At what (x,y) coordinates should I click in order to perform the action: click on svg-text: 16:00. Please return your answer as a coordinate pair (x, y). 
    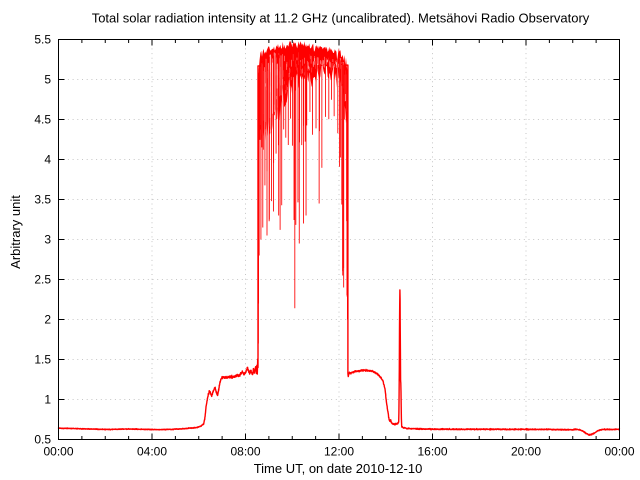
    Looking at the image, I should click on (432, 452).